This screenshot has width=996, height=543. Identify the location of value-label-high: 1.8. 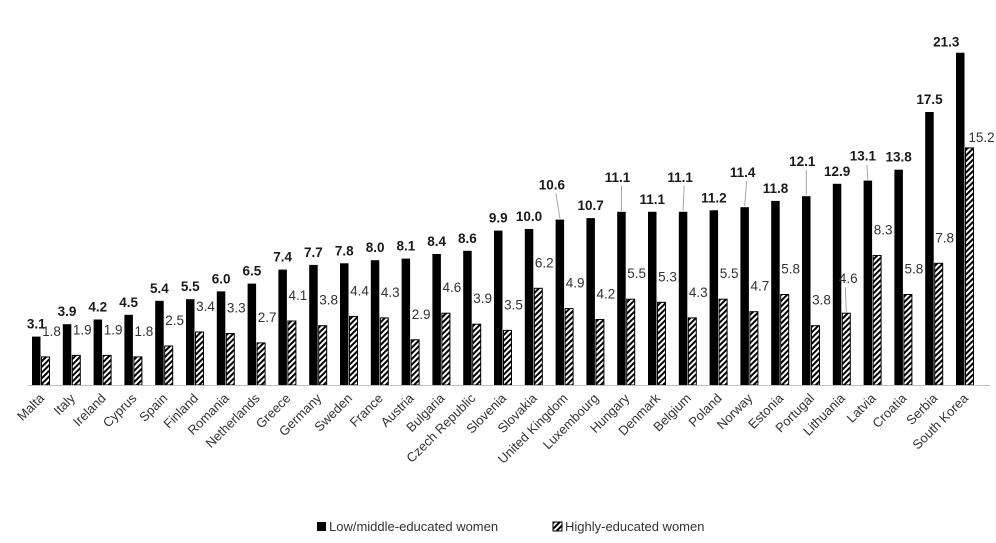
(51, 331).